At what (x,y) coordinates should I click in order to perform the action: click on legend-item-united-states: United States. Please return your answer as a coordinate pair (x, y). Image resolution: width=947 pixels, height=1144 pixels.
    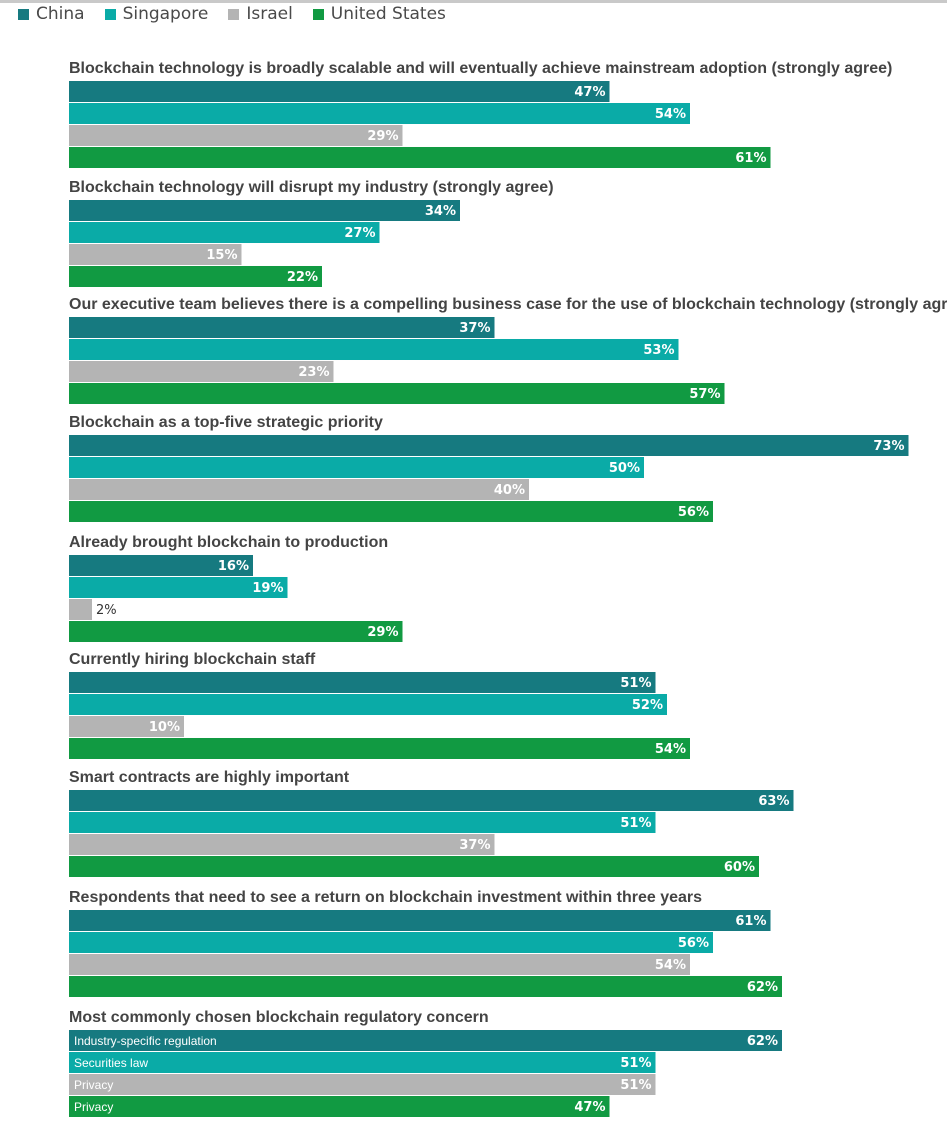
    Looking at the image, I should click on (379, 14).